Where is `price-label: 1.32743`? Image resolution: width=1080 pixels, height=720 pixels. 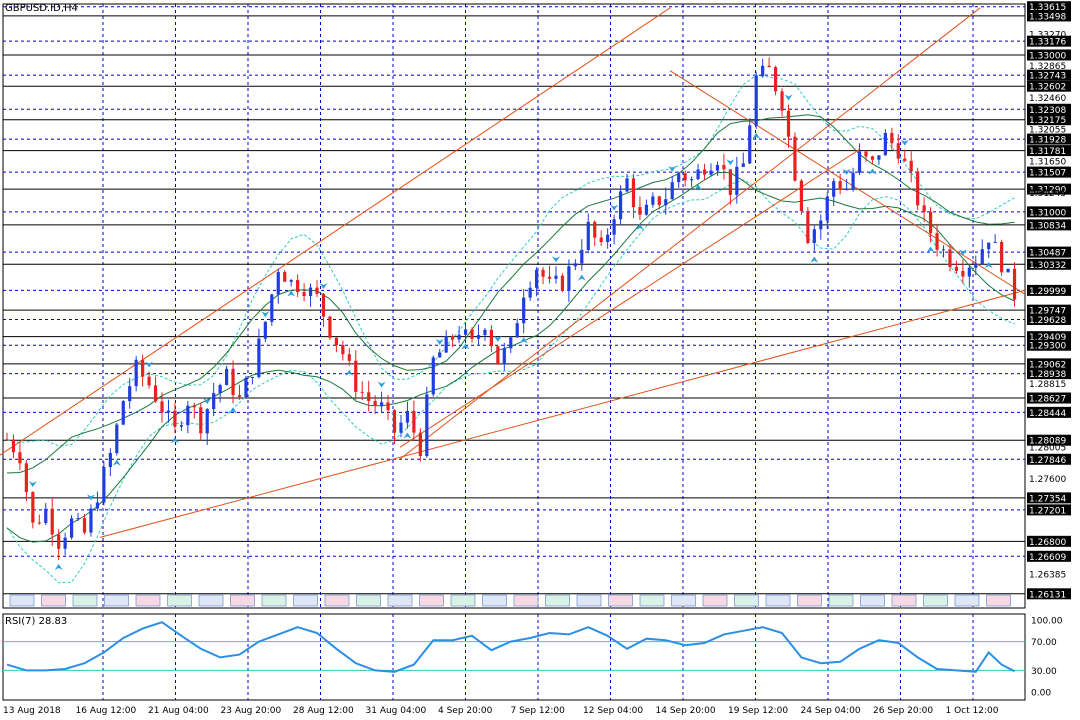
price-label: 1.32743 is located at coordinates (1047, 77).